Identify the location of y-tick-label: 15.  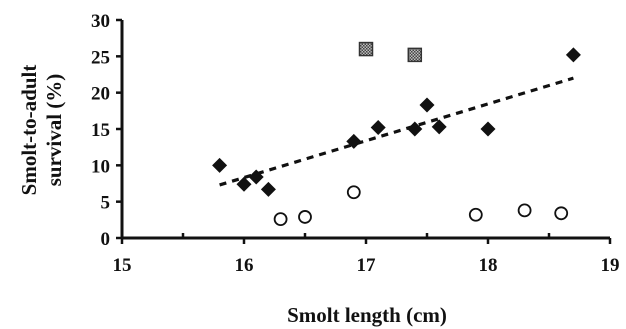
(100, 130).